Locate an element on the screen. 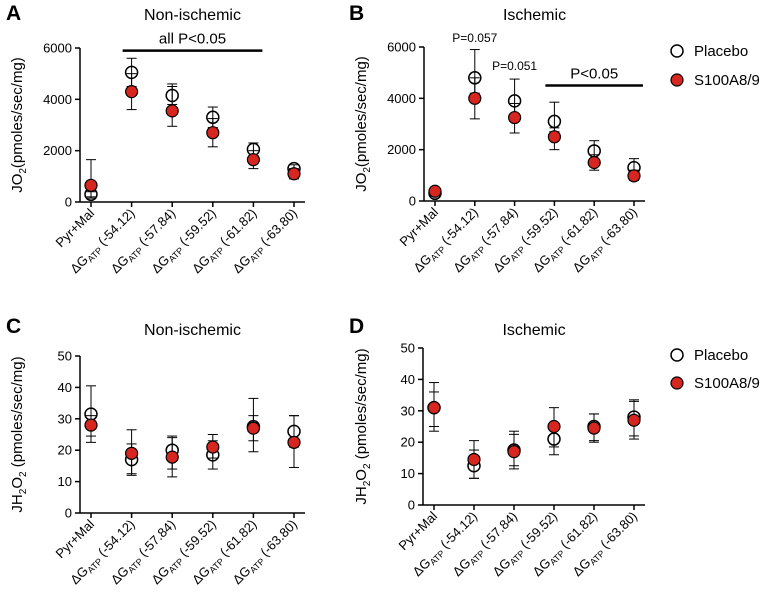 This screenshot has width=771, height=605. significance-label: all P<0.05 is located at coordinates (192, 39).